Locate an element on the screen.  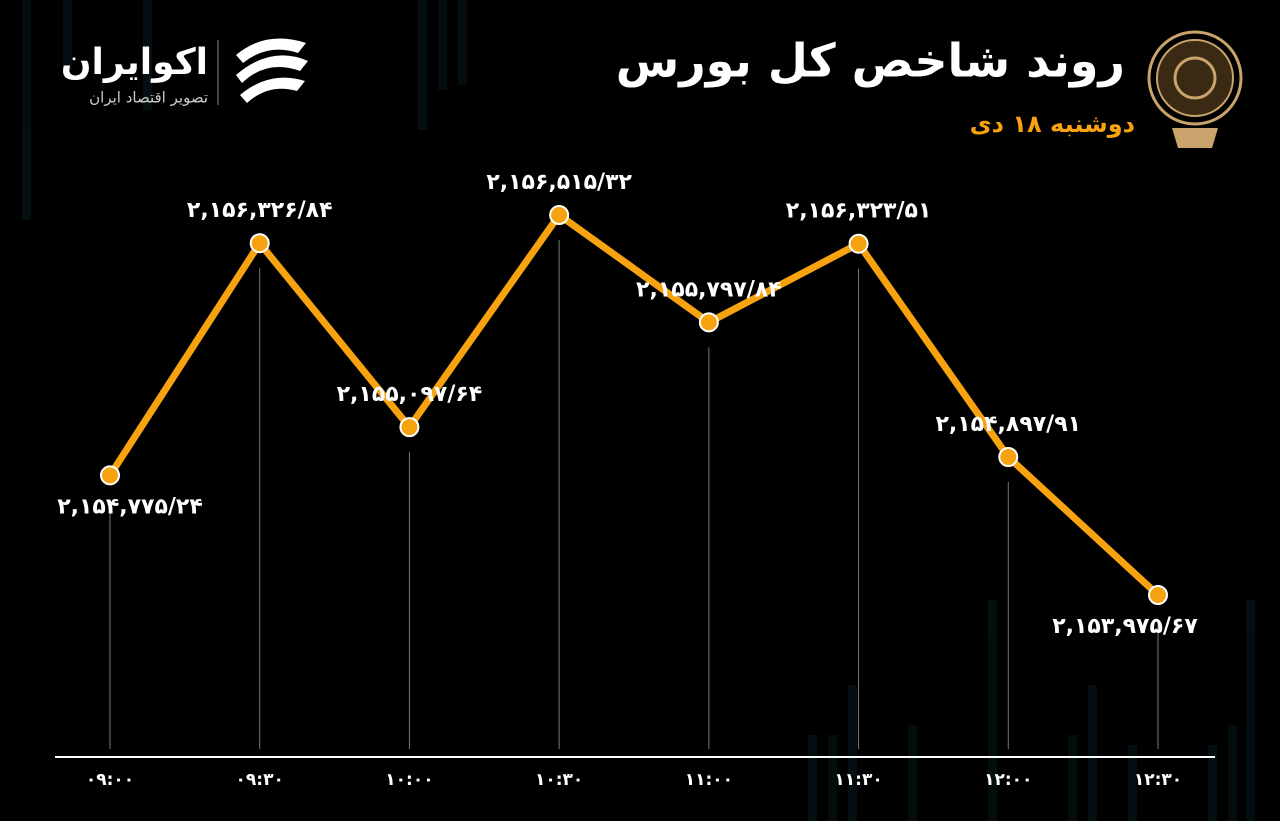
data-label: ۲,۱۵۴,۸۹۷/۹۱ is located at coordinates (1008, 424).